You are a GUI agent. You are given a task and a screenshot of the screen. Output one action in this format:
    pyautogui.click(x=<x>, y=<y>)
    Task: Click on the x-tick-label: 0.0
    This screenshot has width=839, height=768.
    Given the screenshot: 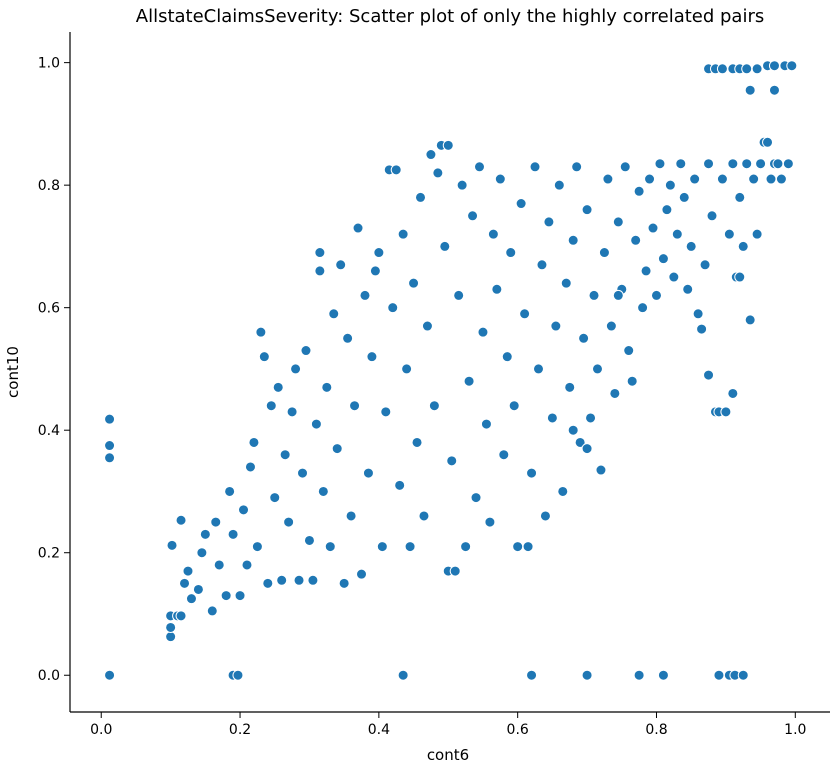 What is the action you would take?
    pyautogui.click(x=101, y=730)
    